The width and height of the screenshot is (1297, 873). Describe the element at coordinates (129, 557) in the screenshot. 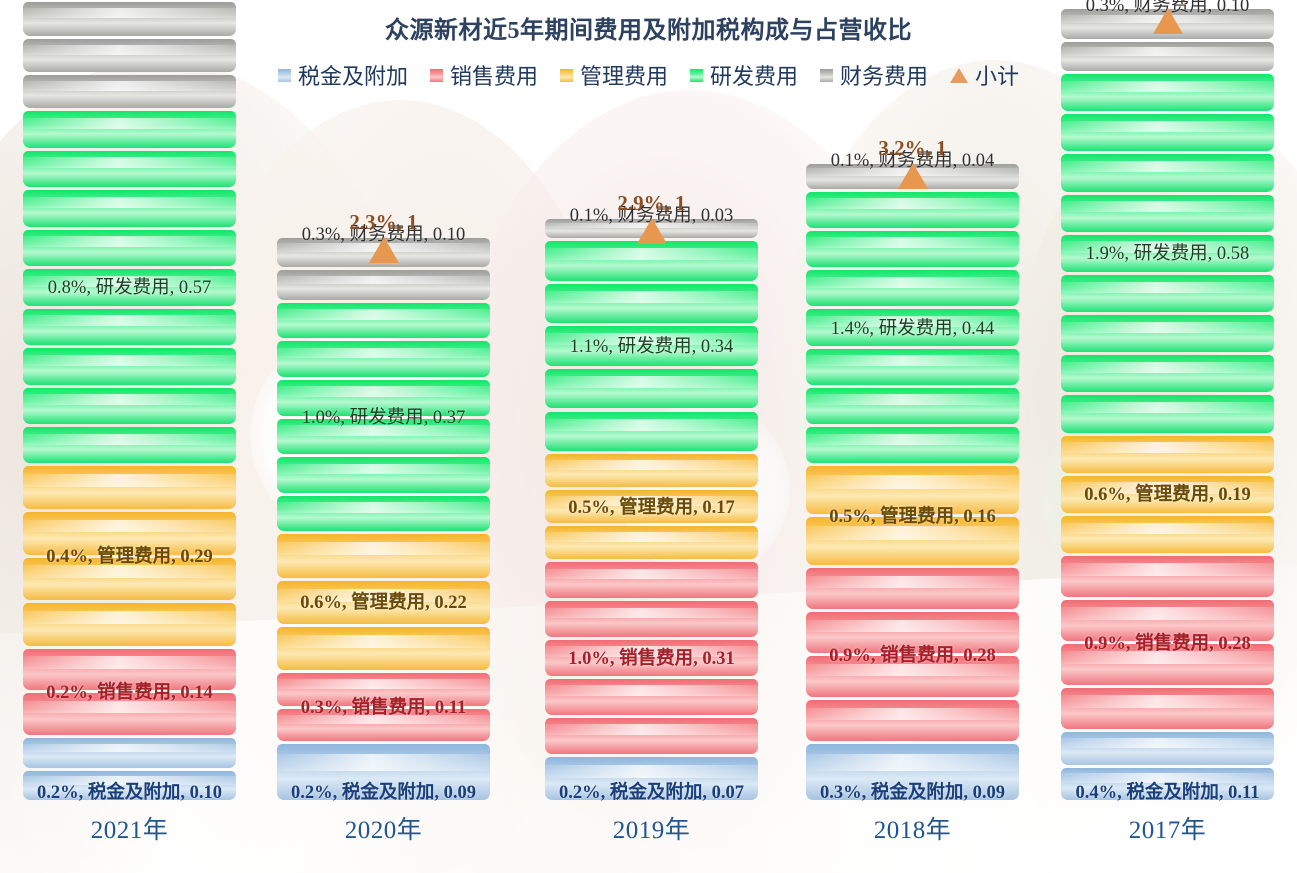

I see `segment-data-label: 0.4%, 管理费用, 0.29` at that location.